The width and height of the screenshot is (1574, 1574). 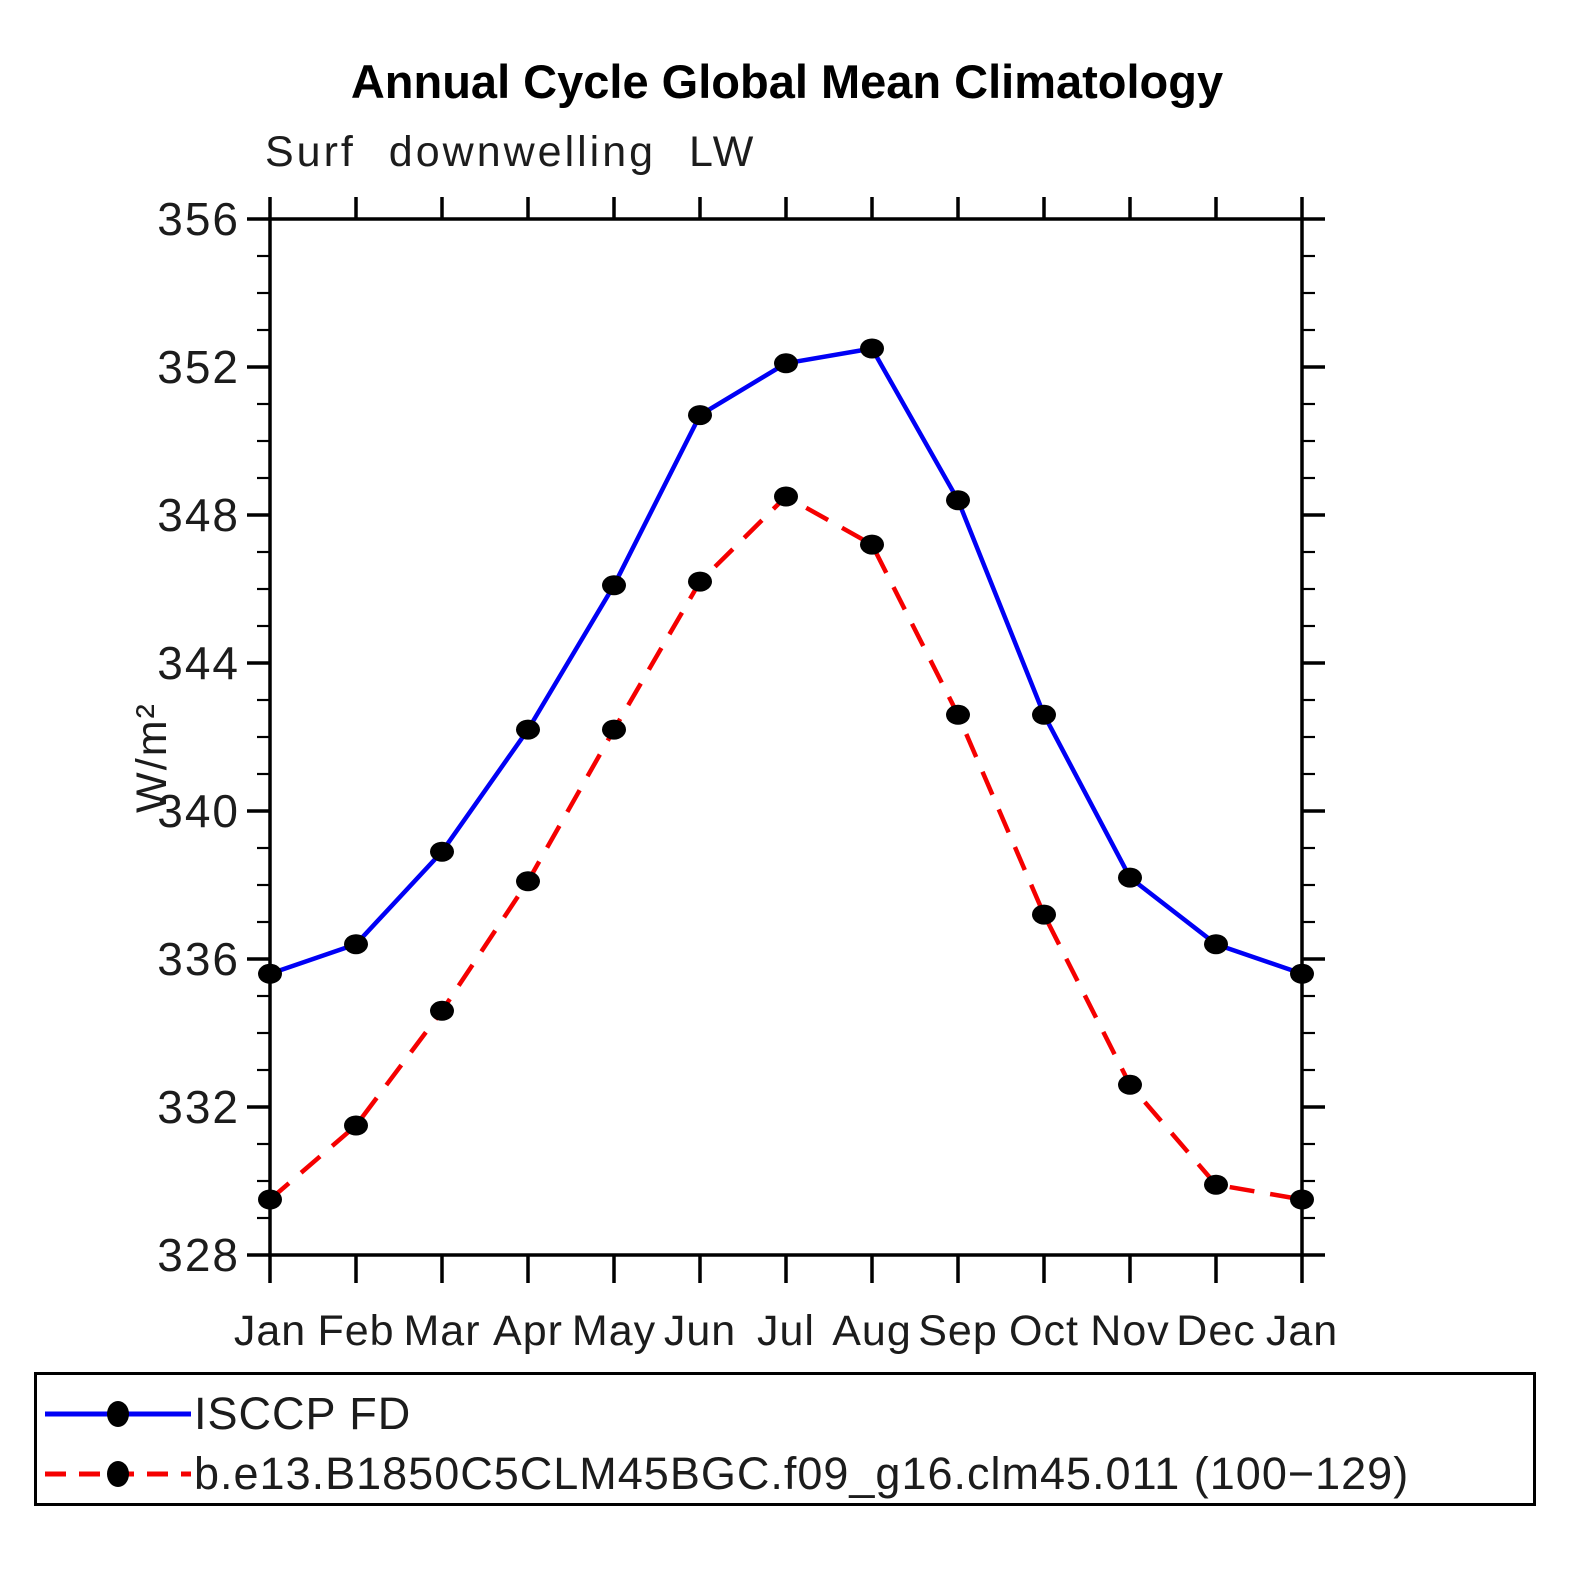 I want to click on y-tick-label: 344, so click(x=198, y=663).